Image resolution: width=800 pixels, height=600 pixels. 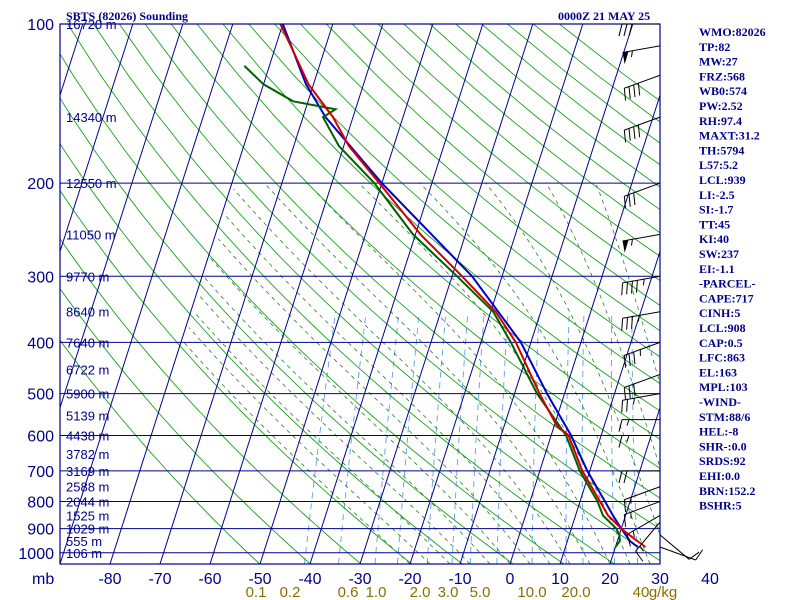 What do you see at coordinates (720, 402) in the screenshot?
I see `index-value: -WIND-` at bounding box center [720, 402].